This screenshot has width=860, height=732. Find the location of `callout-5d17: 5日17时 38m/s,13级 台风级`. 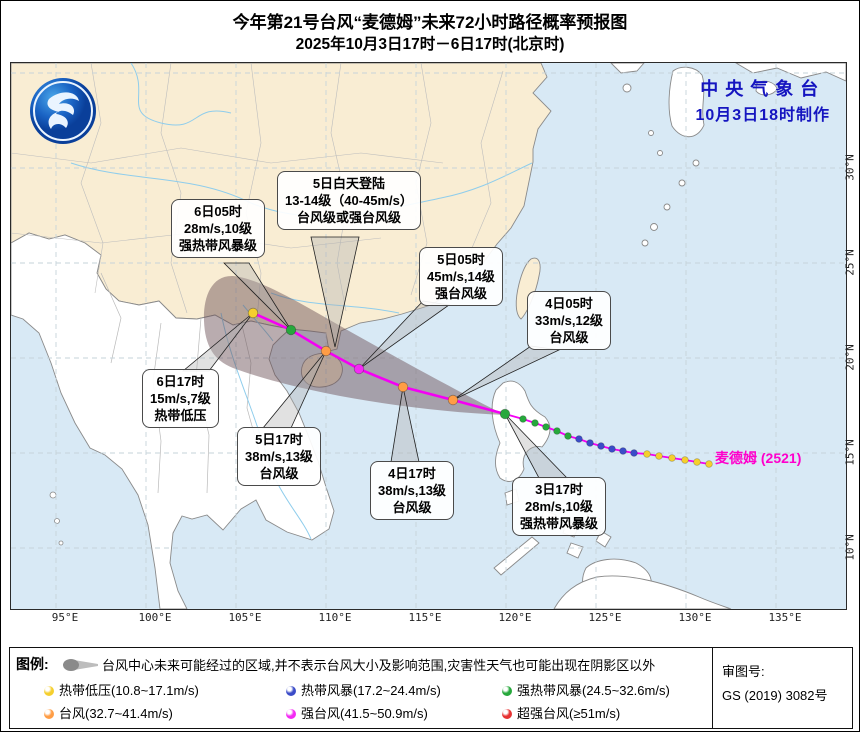

callout-5d17: 5日17时 38m/s,13级 台风级 is located at coordinates (279, 456).